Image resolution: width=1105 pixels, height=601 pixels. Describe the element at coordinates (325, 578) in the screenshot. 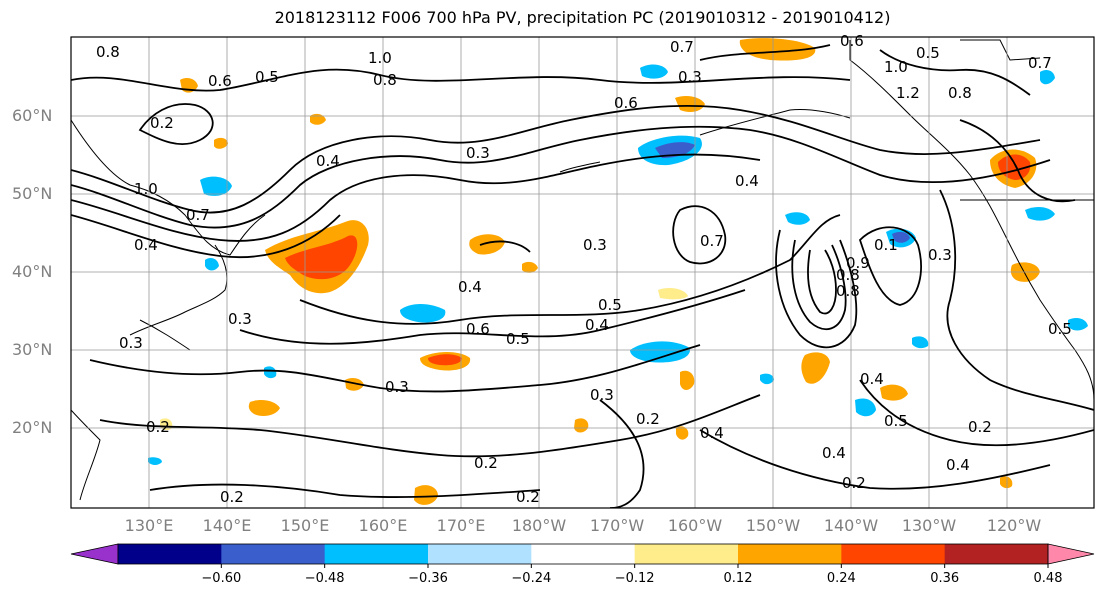

I see `colorbar-tick-label: −0.48` at that location.